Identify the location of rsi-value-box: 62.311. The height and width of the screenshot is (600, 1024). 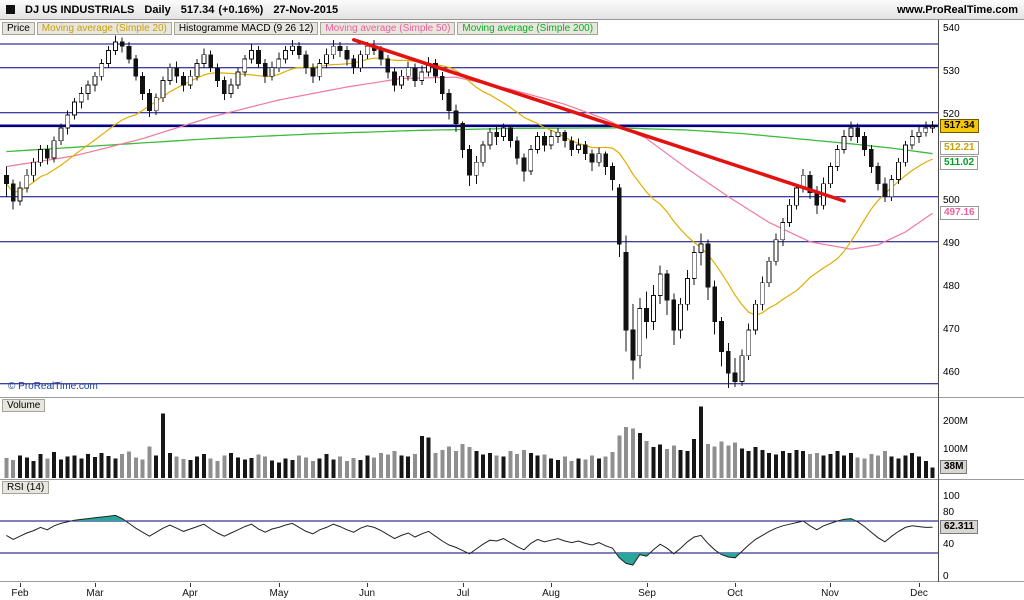
(959, 527).